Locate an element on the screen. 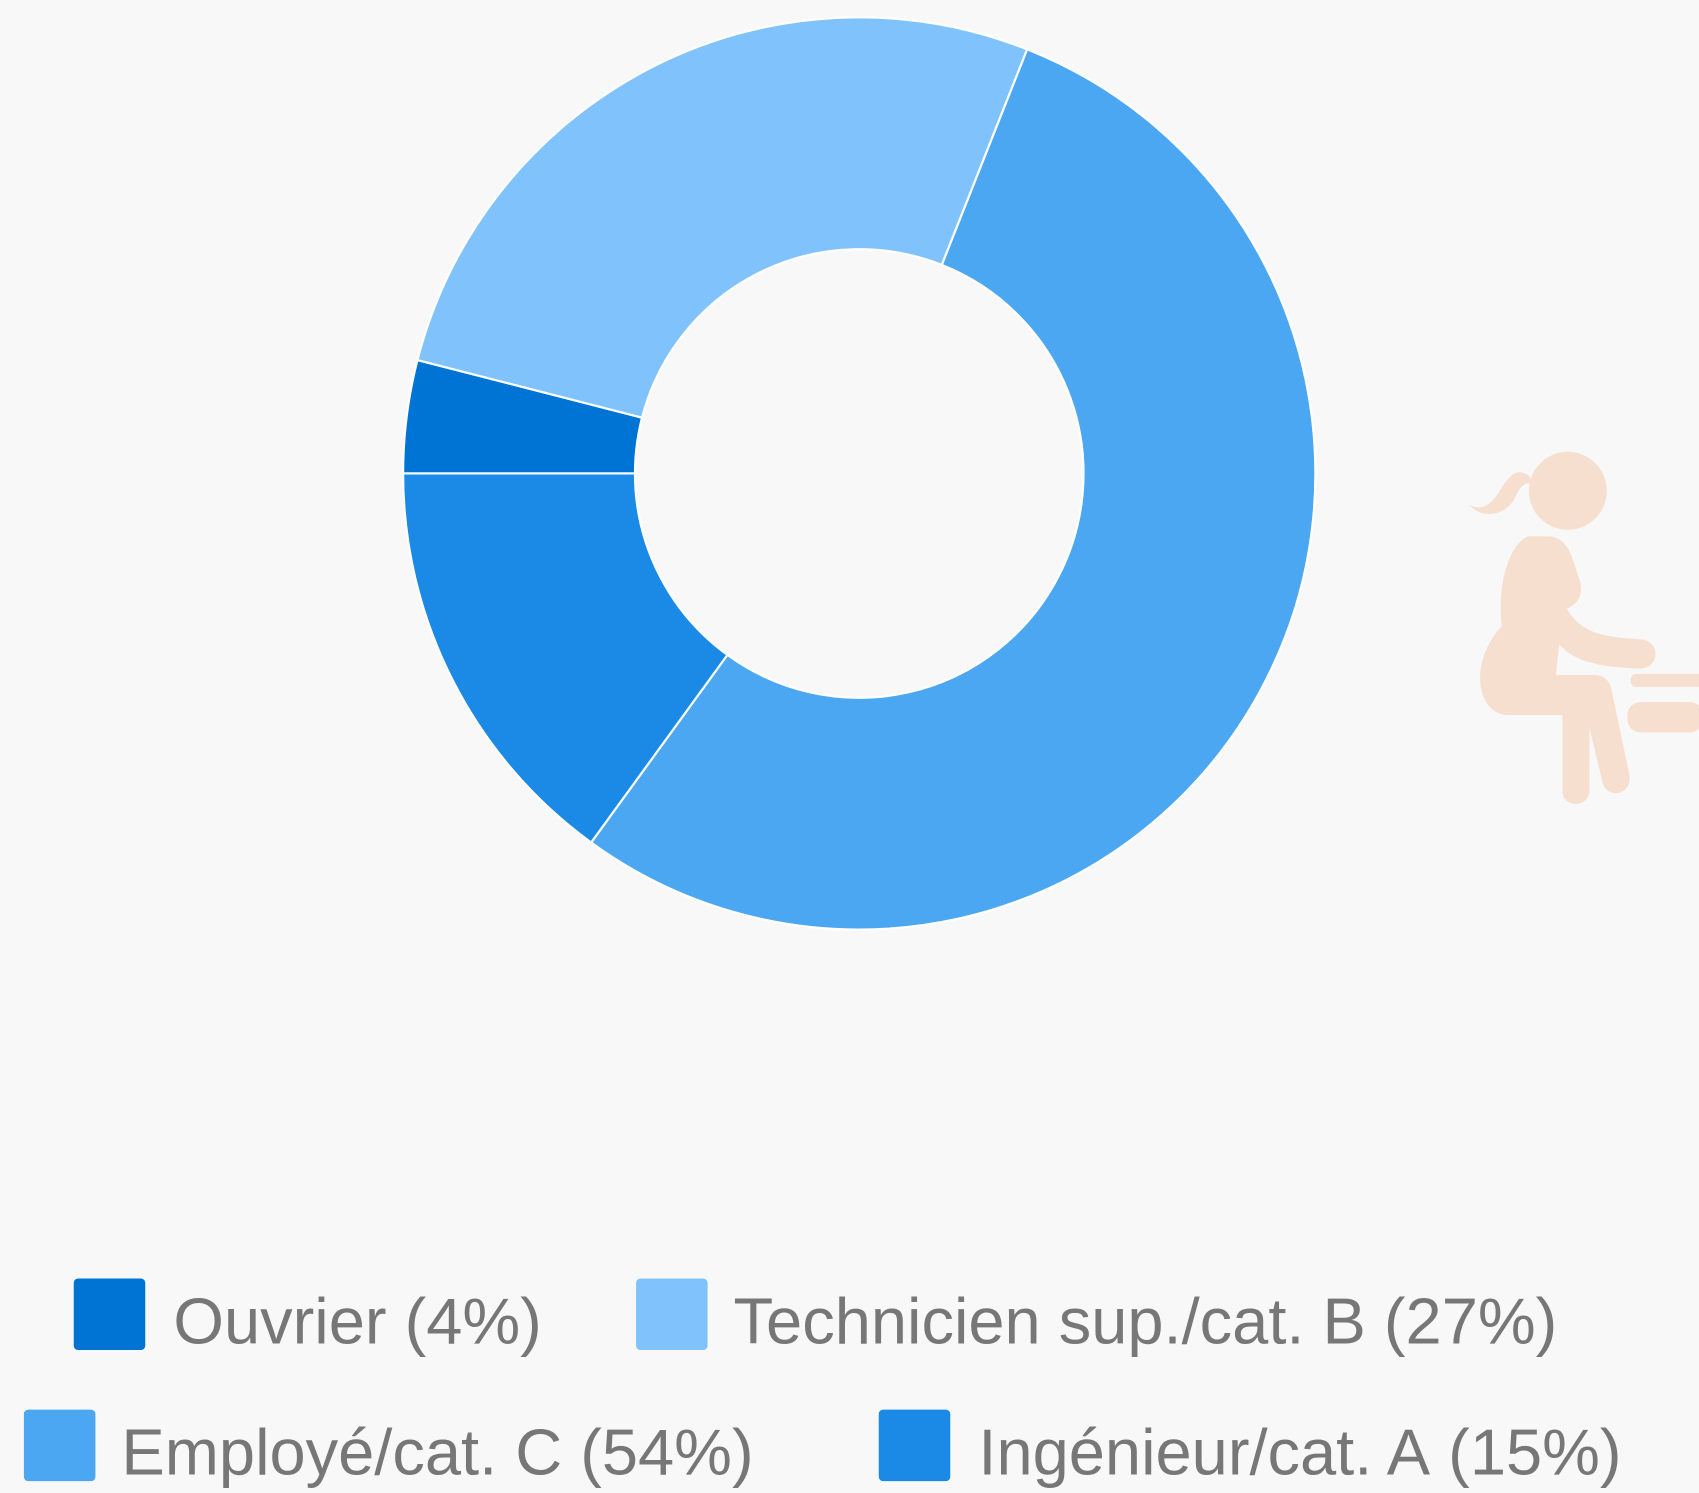 The width and height of the screenshot is (1699, 1493). legend-value: (15%) is located at coordinates (1534, 1452).